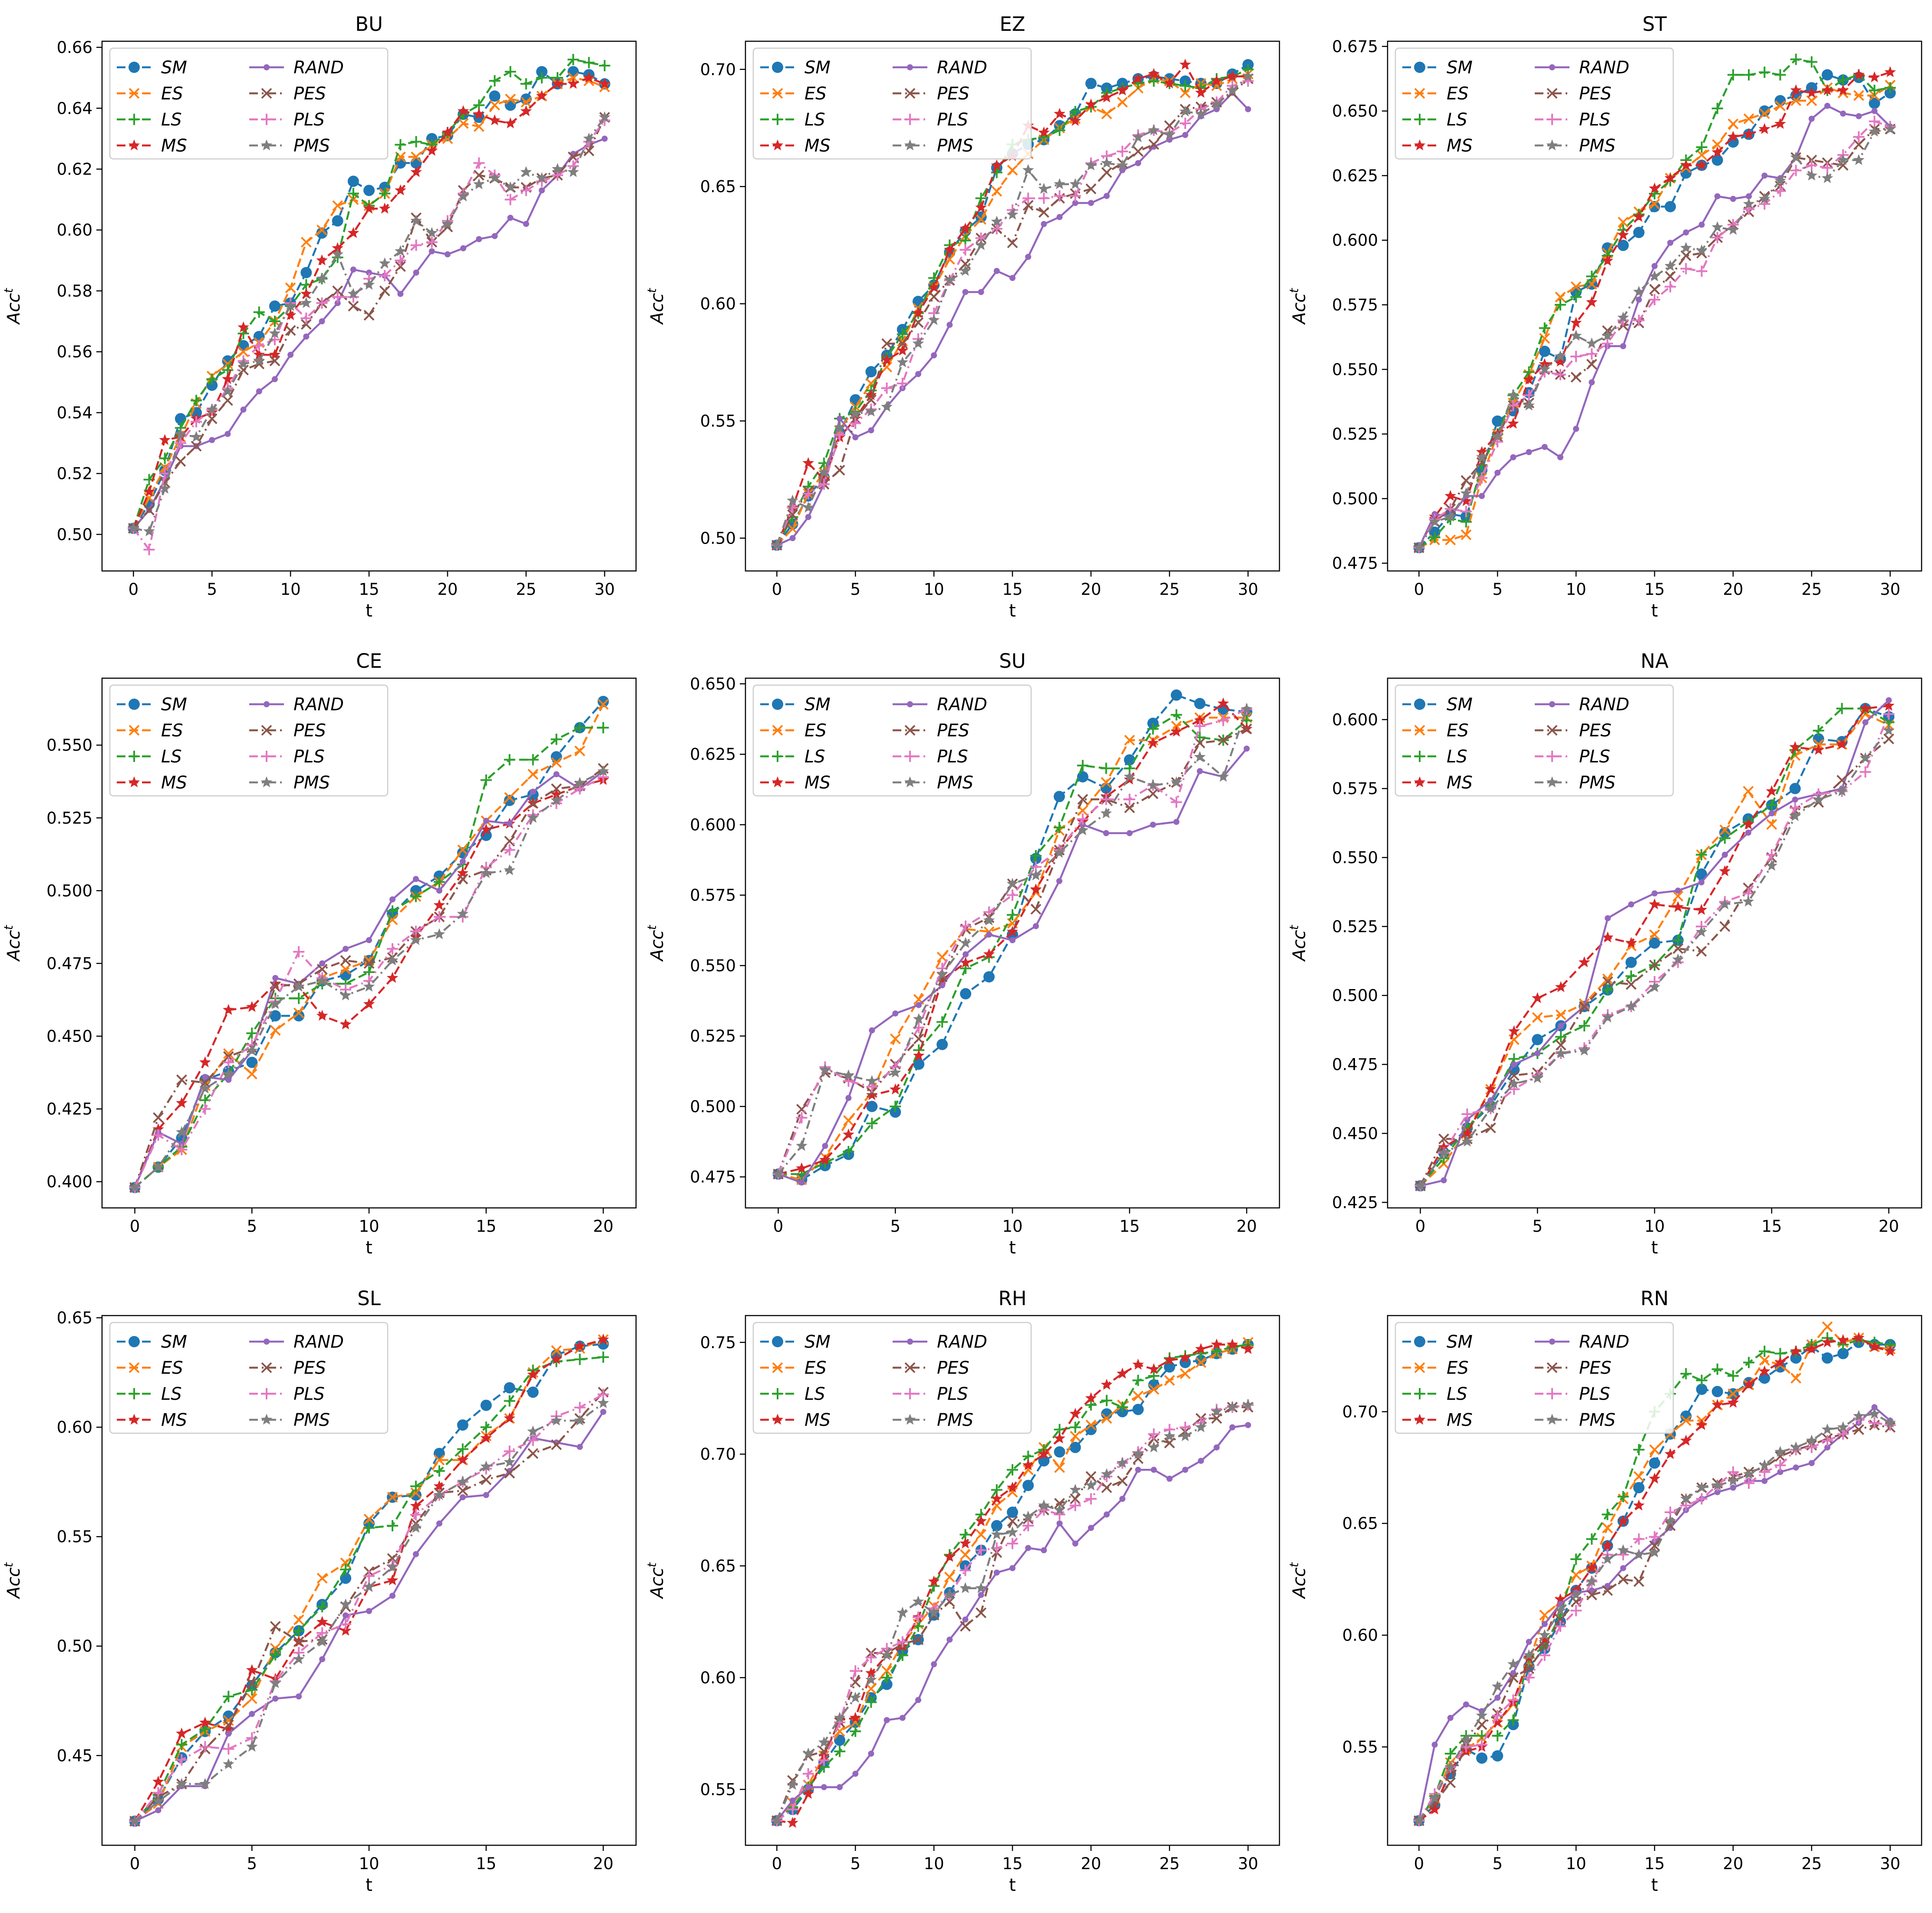  Describe the element at coordinates (171, 1394) in the screenshot. I see `legend-label: LS` at that location.